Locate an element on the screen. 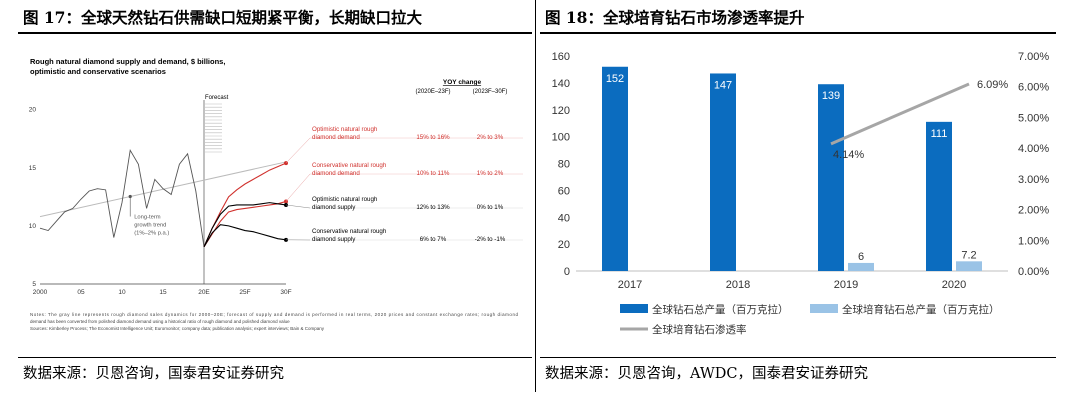  chart-subtitle: optimistic and conservative scenarios is located at coordinates (98, 71).